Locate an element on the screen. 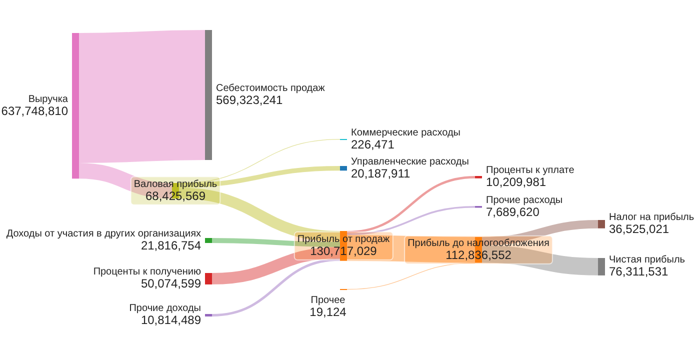  data-label: 569,323,241 is located at coordinates (250, 100).